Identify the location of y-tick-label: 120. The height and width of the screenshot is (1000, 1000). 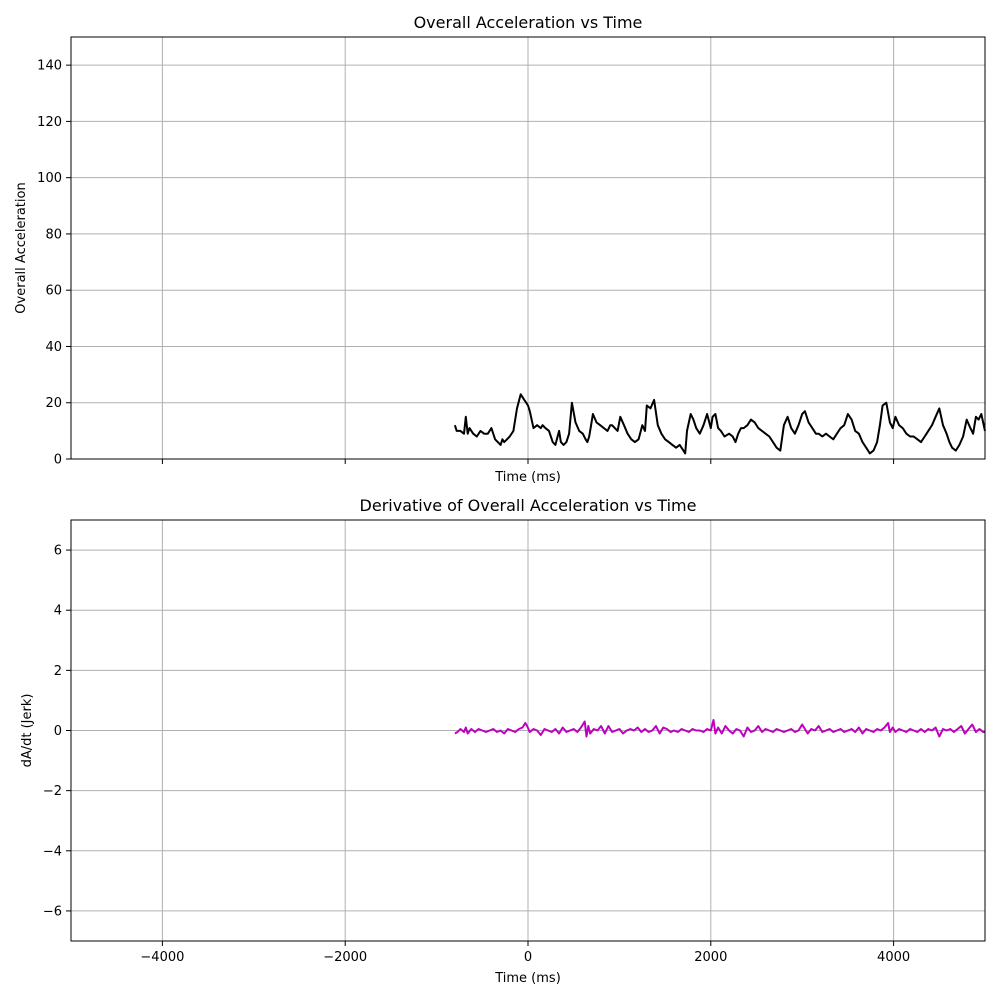
(49, 122).